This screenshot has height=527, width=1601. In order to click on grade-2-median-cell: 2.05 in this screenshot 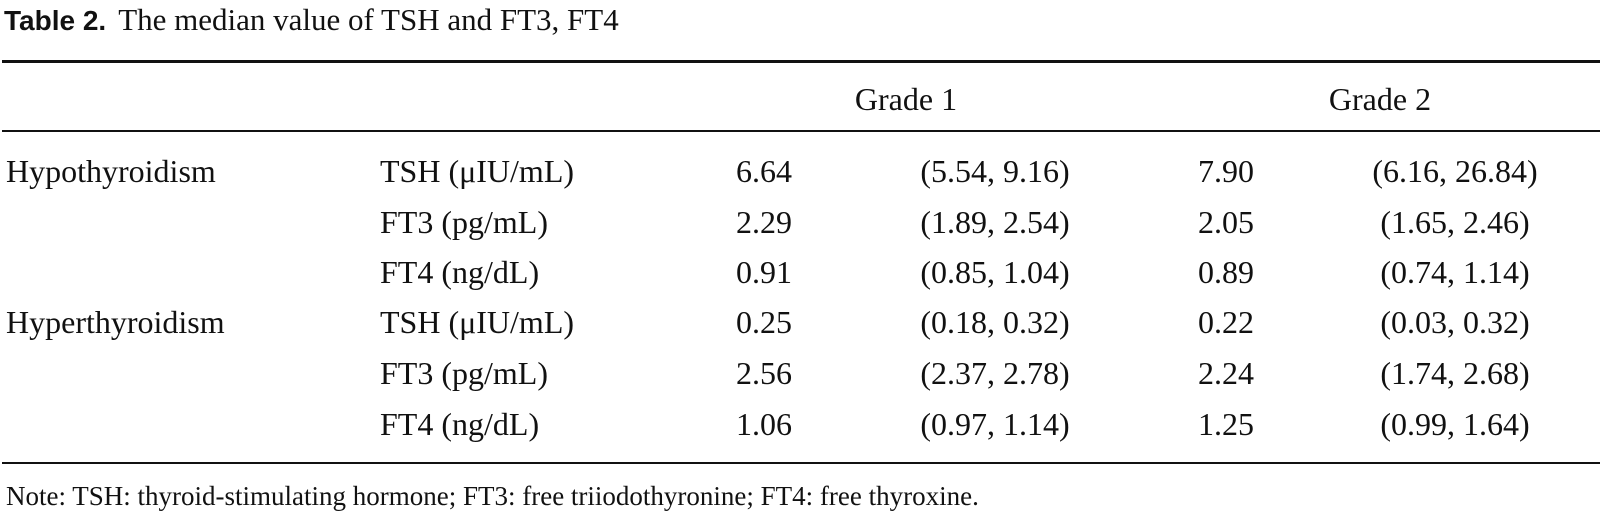, I will do `click(1226, 222)`.